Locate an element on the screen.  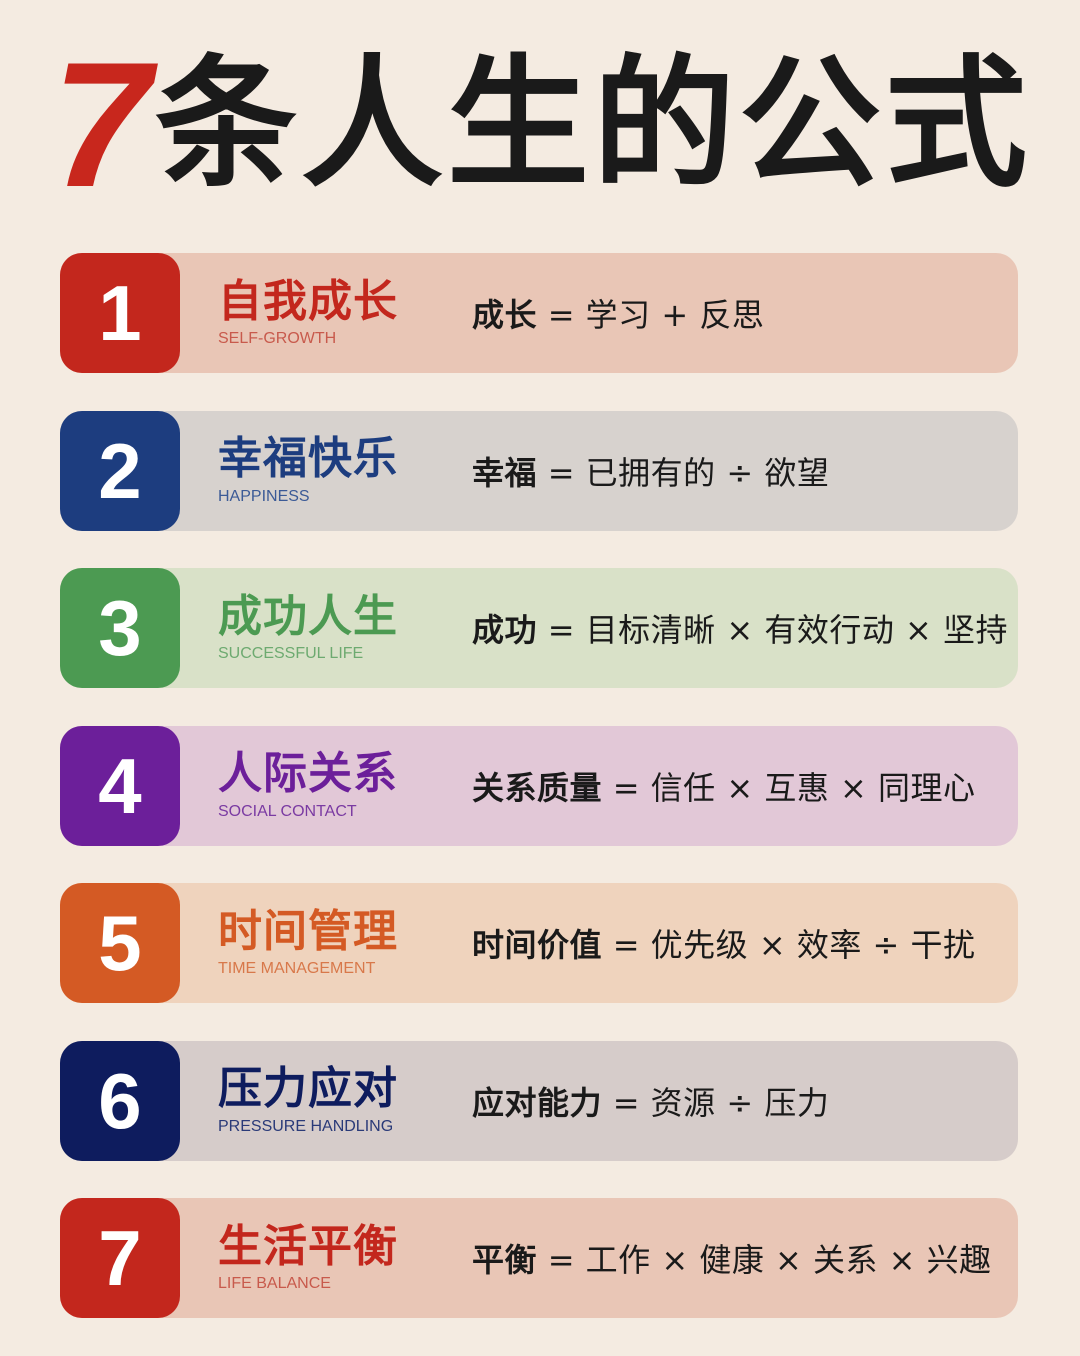
formula-subtitle: LIFE BALANCE is located at coordinates (274, 1284).